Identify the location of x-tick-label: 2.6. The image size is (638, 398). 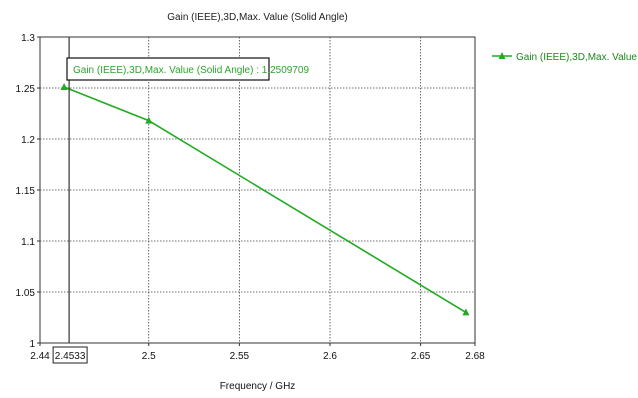
(330, 356).